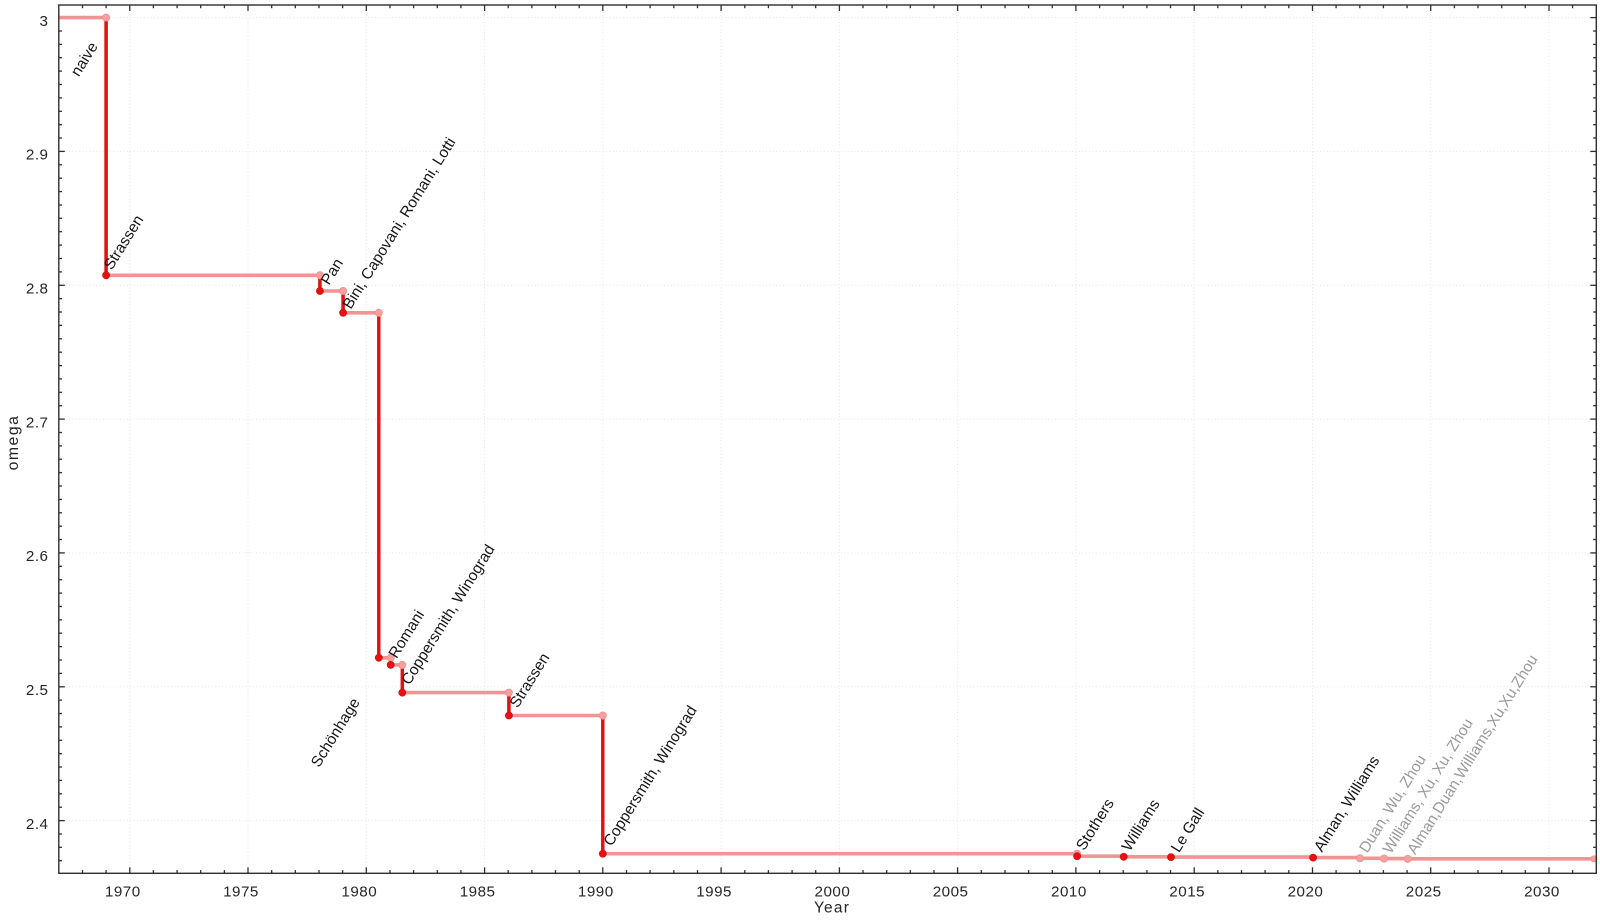 The height and width of the screenshot is (920, 1600). Describe the element at coordinates (833, 891) in the screenshot. I see `svg-text: 2000` at that location.